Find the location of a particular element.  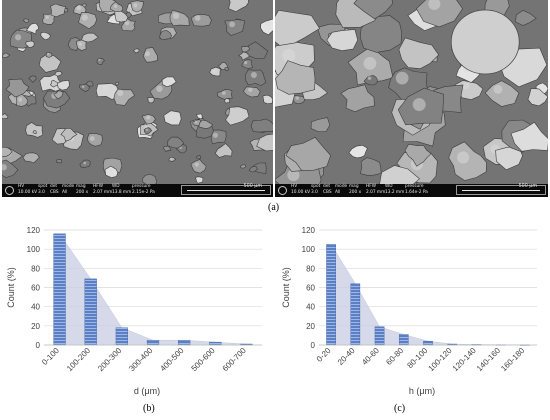

x-tick-label: 600-700 is located at coordinates (235, 360).